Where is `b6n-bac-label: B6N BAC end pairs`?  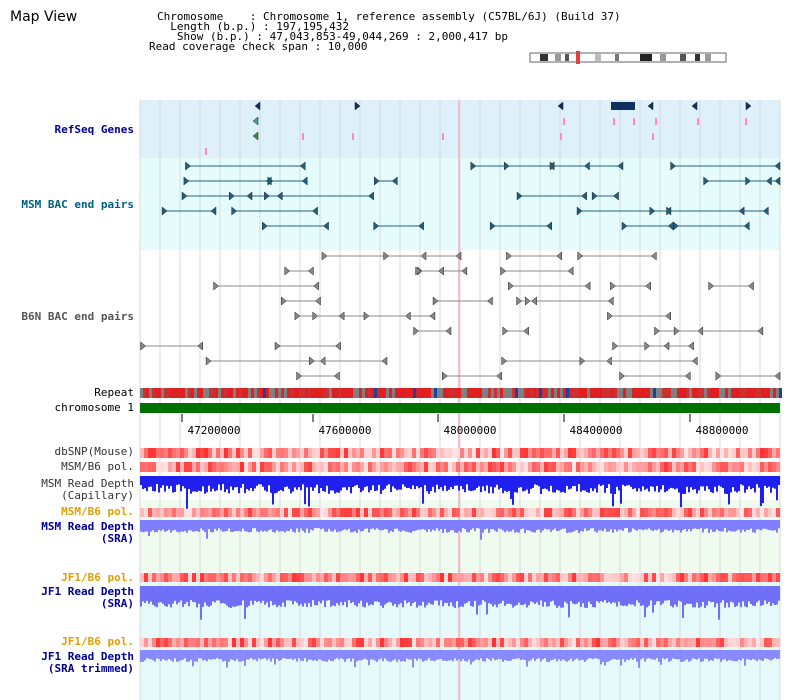
b6n-bac-label: B6N BAC end pairs is located at coordinates (77, 316).